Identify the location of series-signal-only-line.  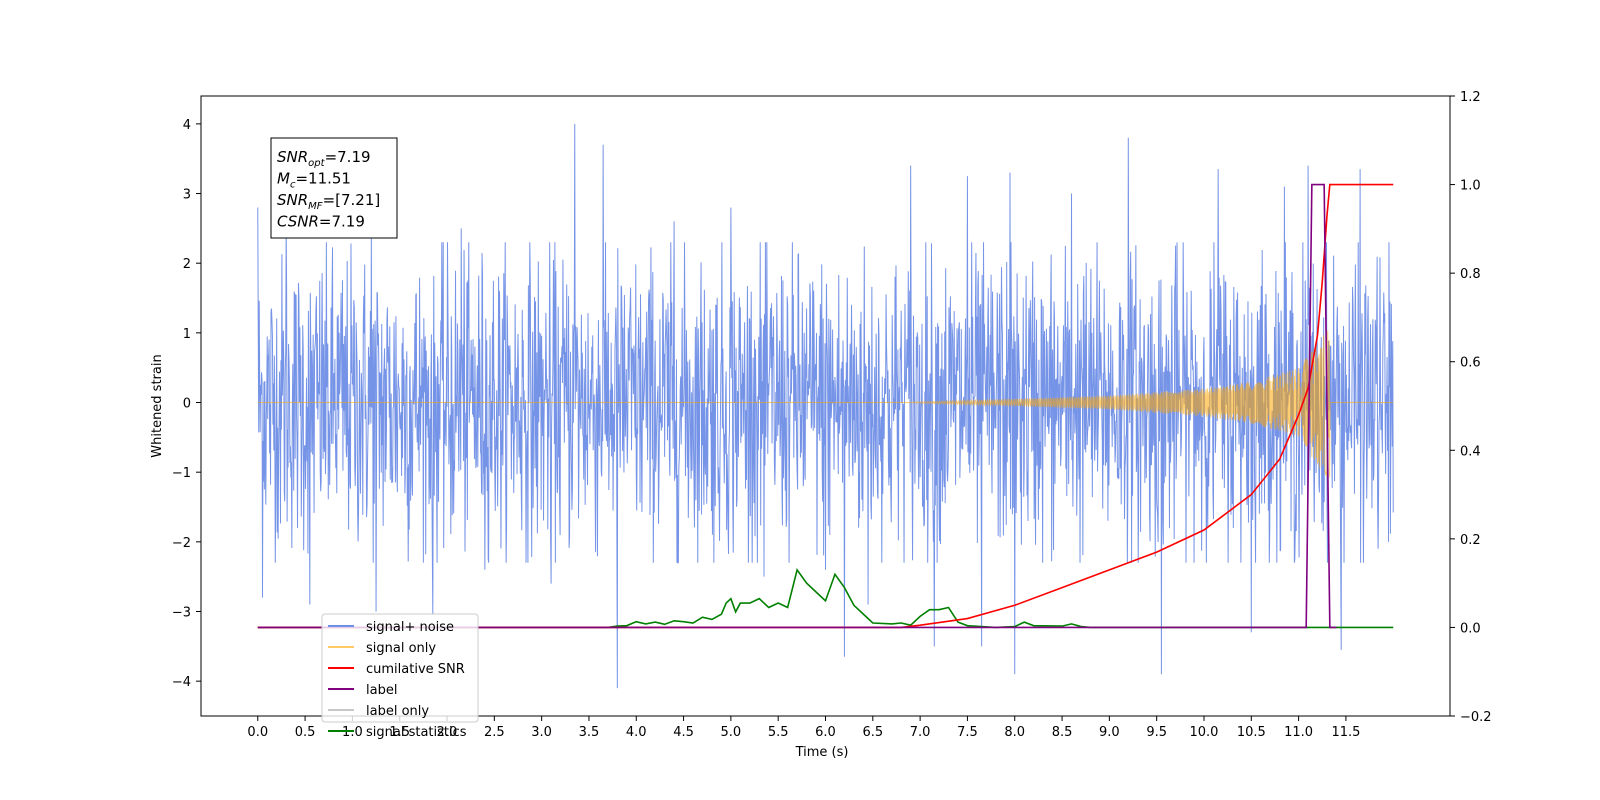
(825, 404).